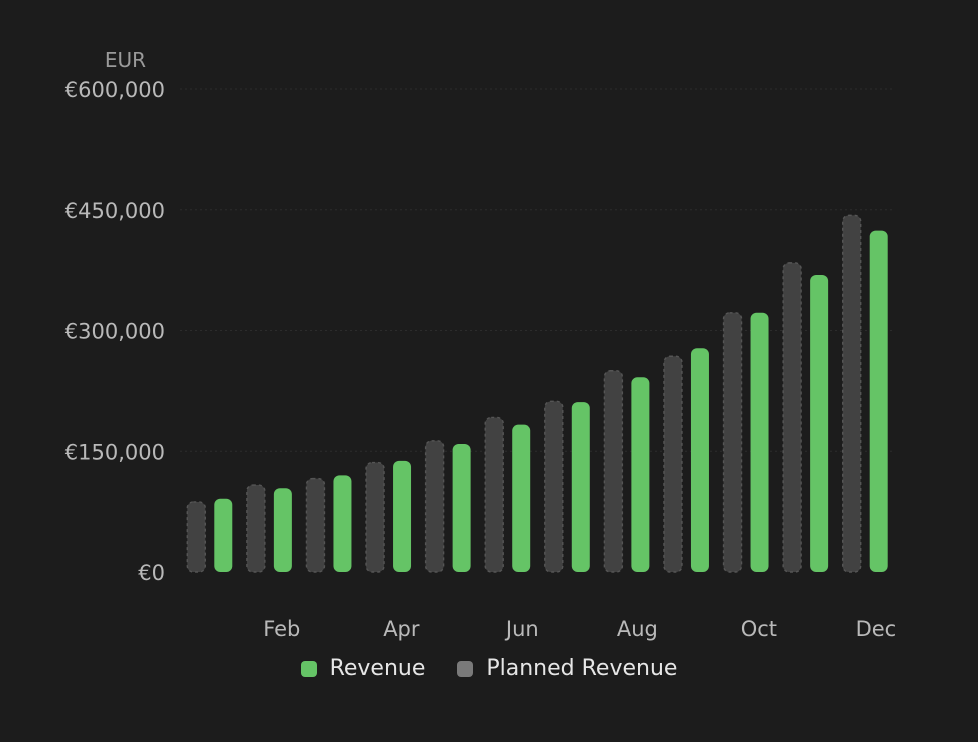  I want to click on x-tick-label: Jun, so click(521, 629).